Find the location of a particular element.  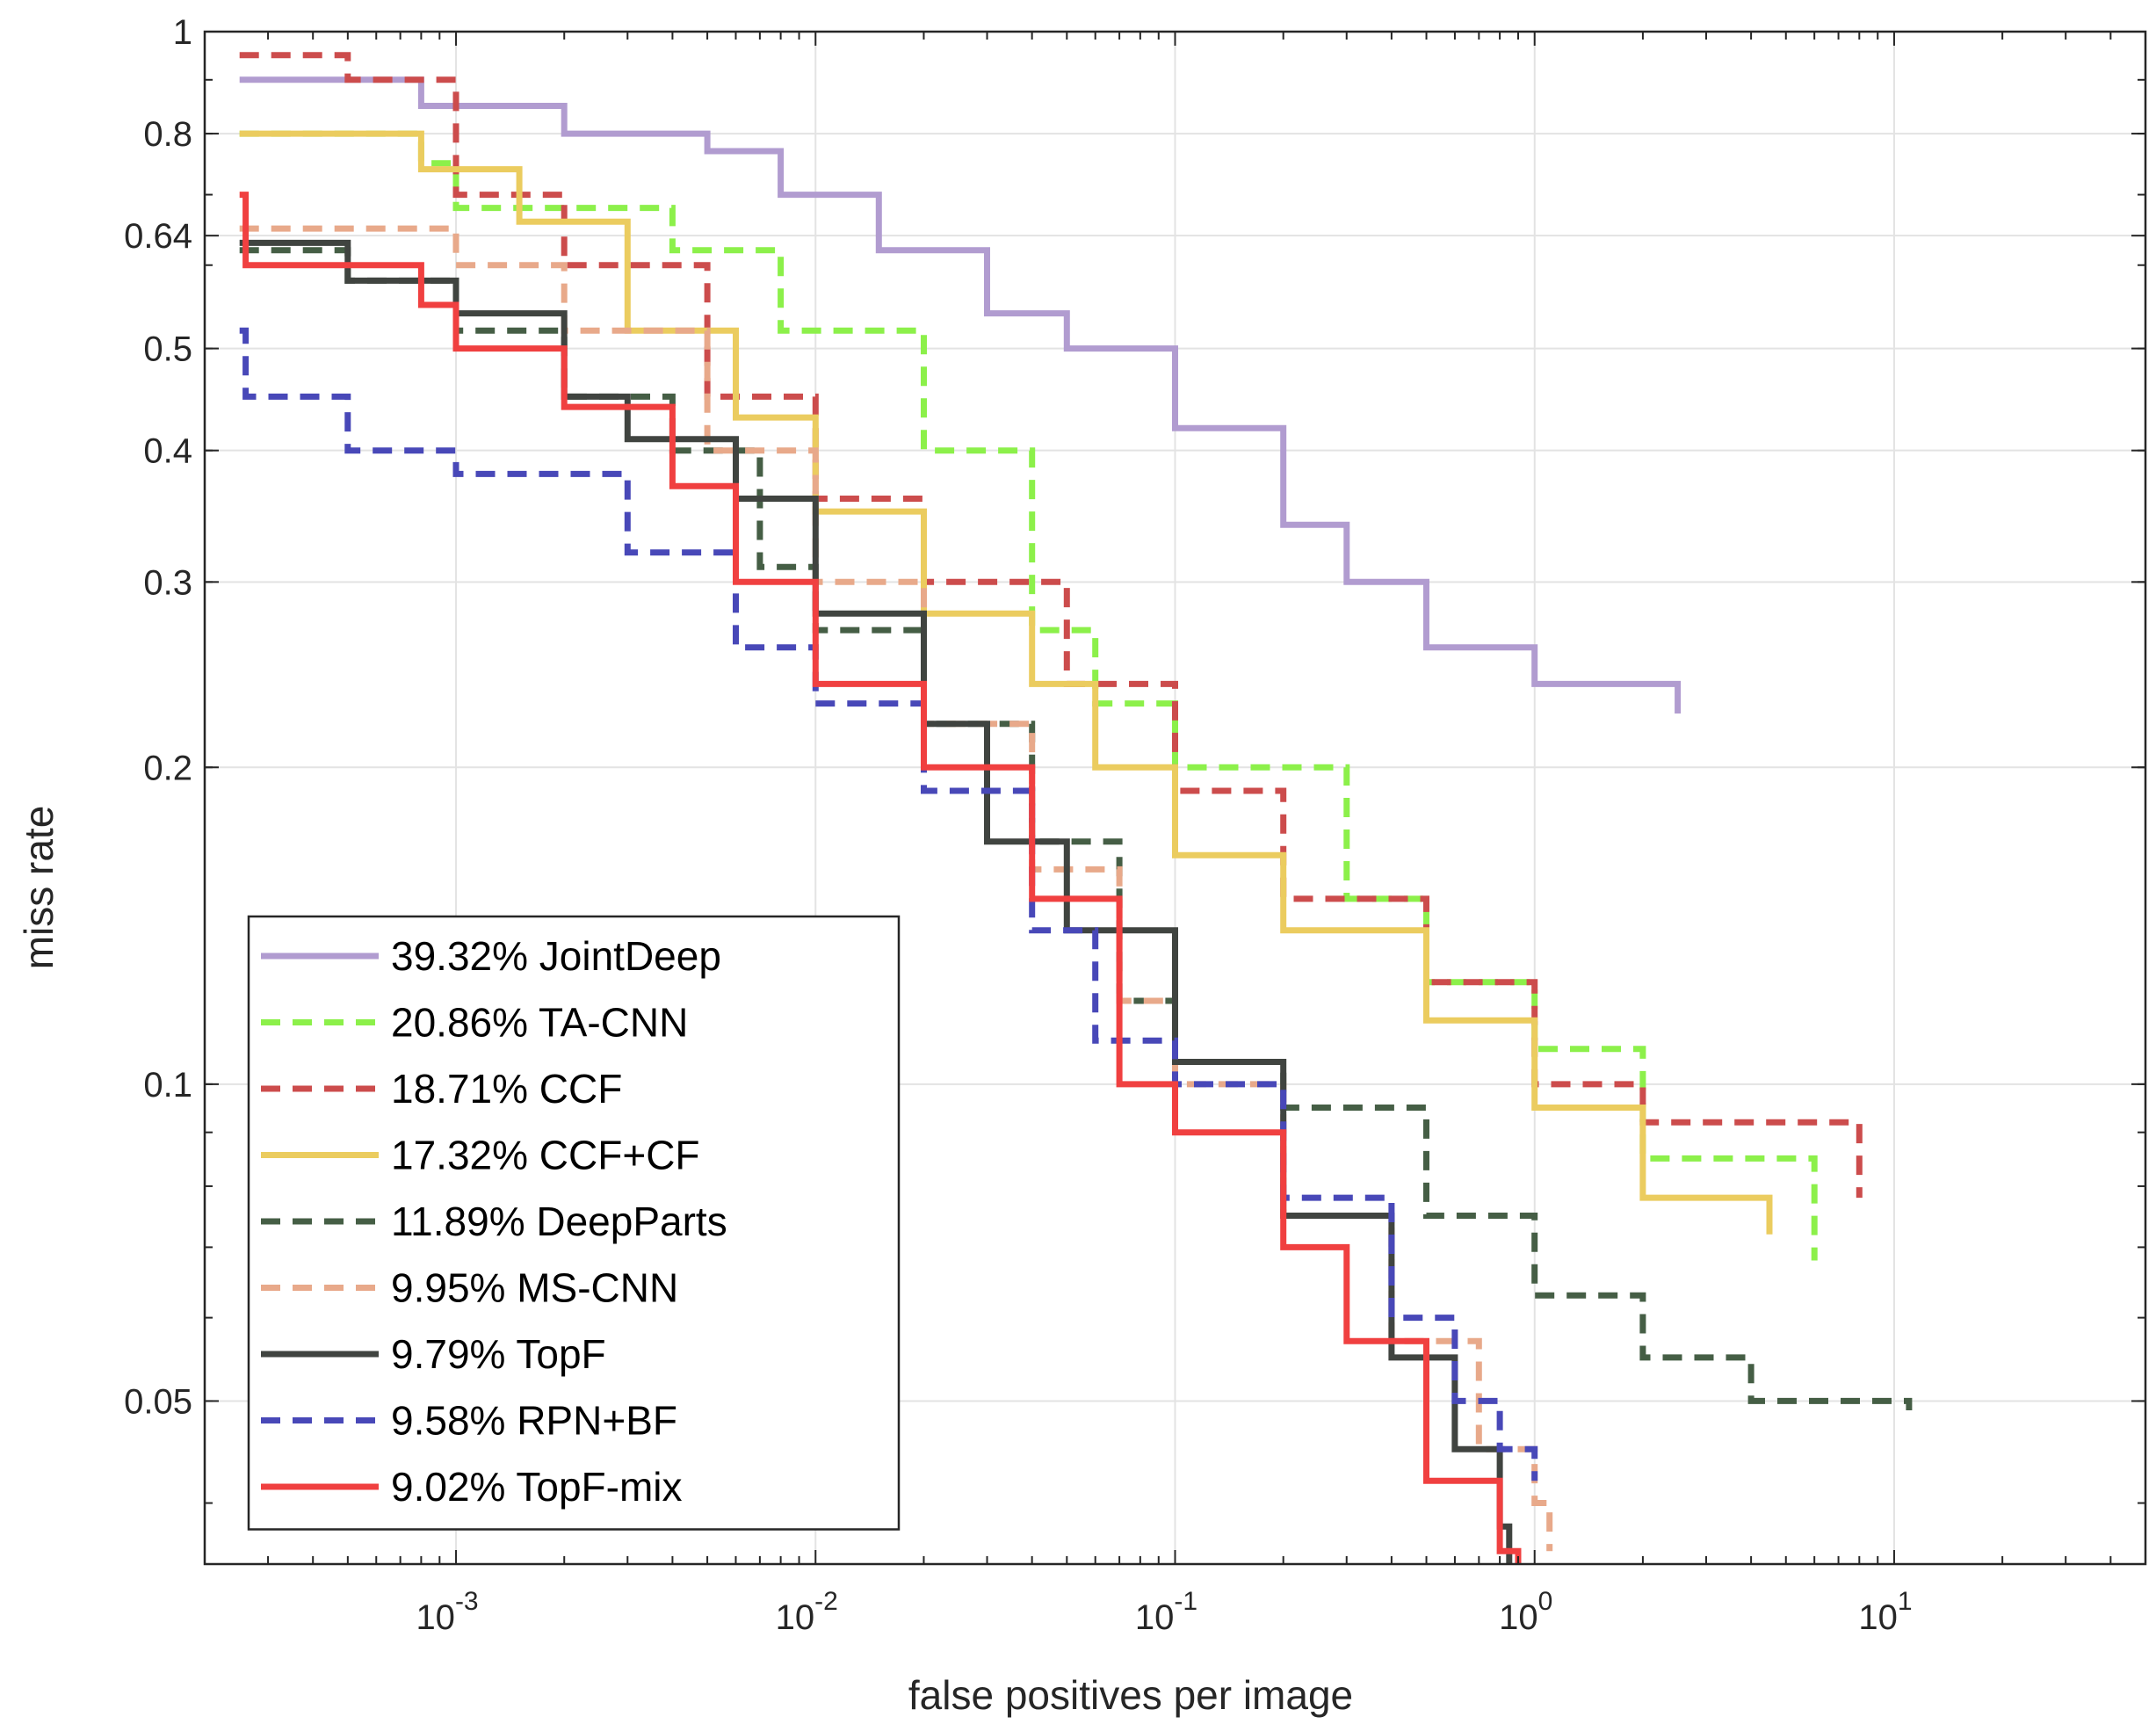

x-tick-label-exponent: -3 is located at coordinates (467, 1601).